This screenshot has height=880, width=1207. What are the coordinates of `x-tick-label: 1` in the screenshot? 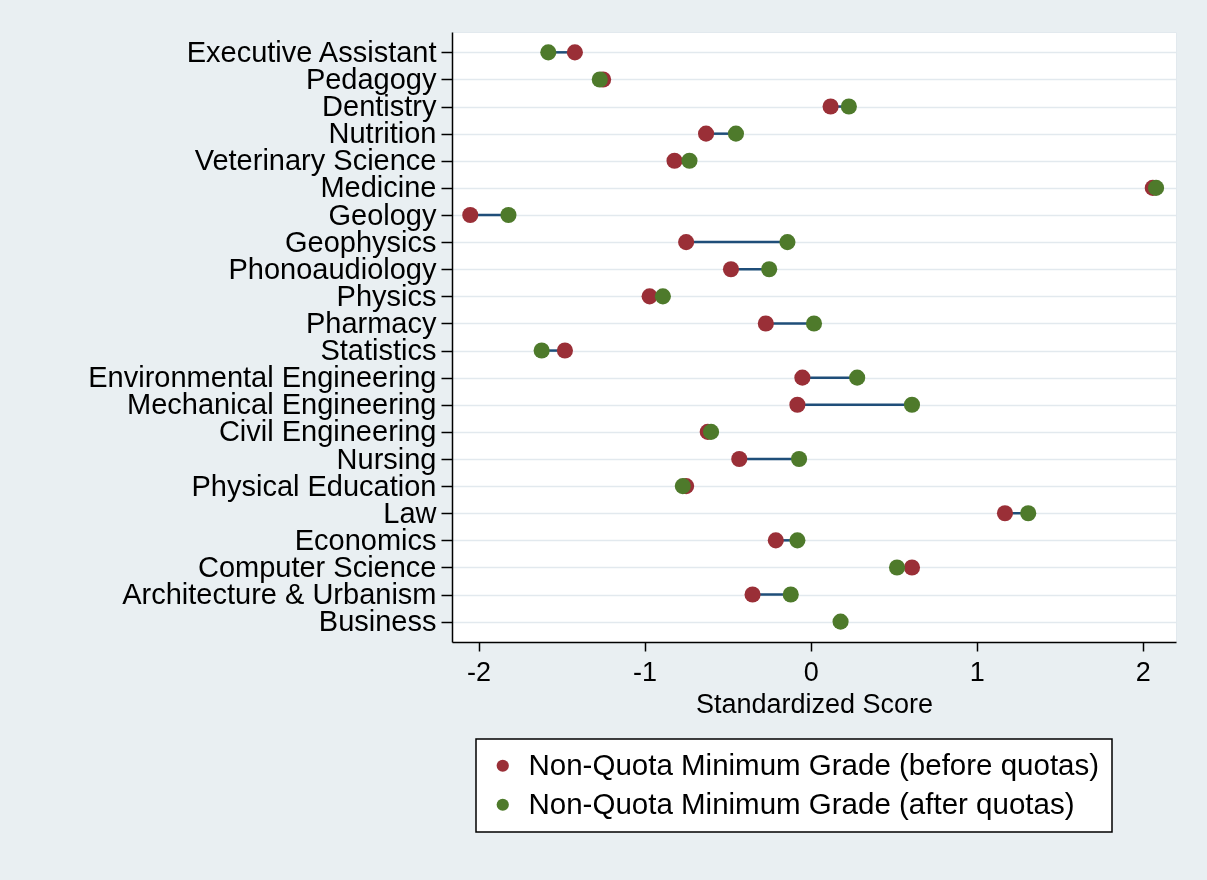 It's located at (977, 671).